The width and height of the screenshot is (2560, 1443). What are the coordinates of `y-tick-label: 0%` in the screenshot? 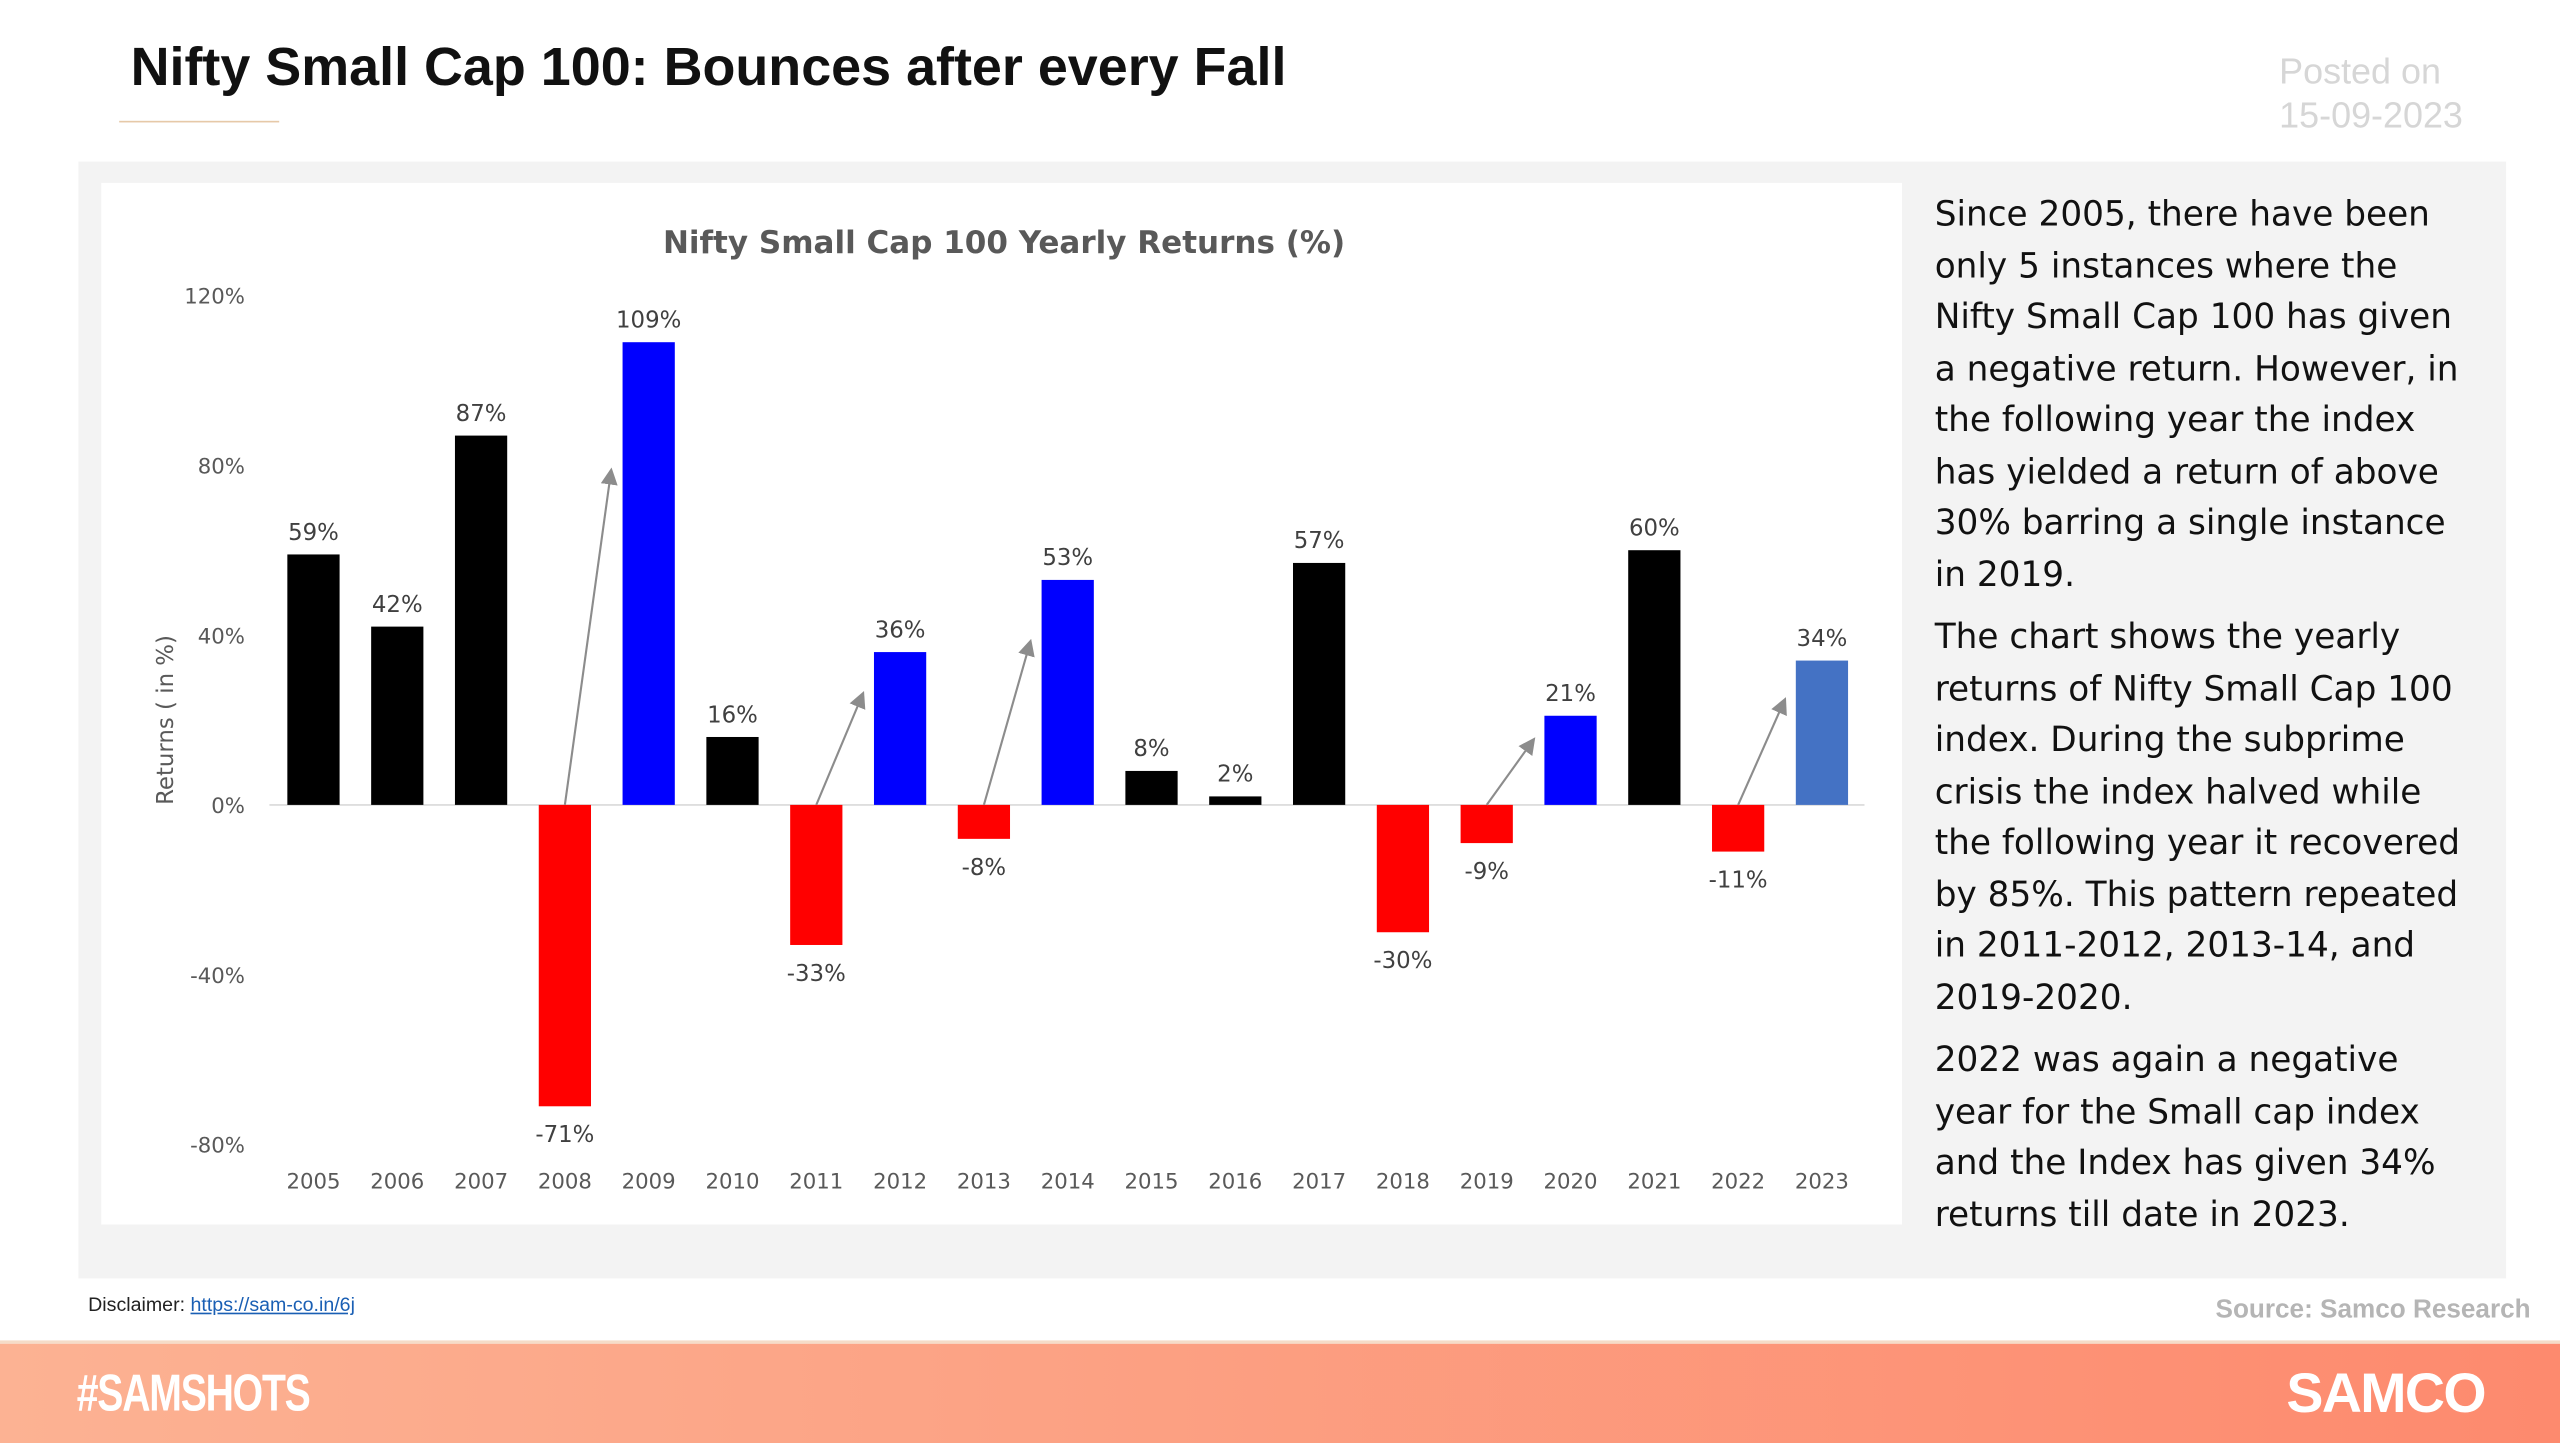 It's located at (228, 806).